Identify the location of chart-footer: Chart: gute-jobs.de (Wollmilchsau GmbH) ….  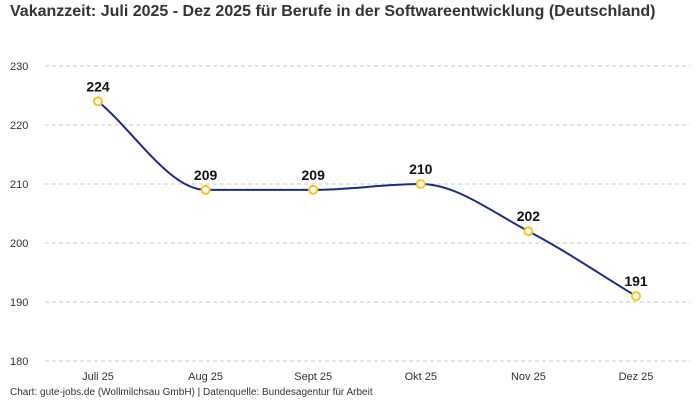
(191, 392).